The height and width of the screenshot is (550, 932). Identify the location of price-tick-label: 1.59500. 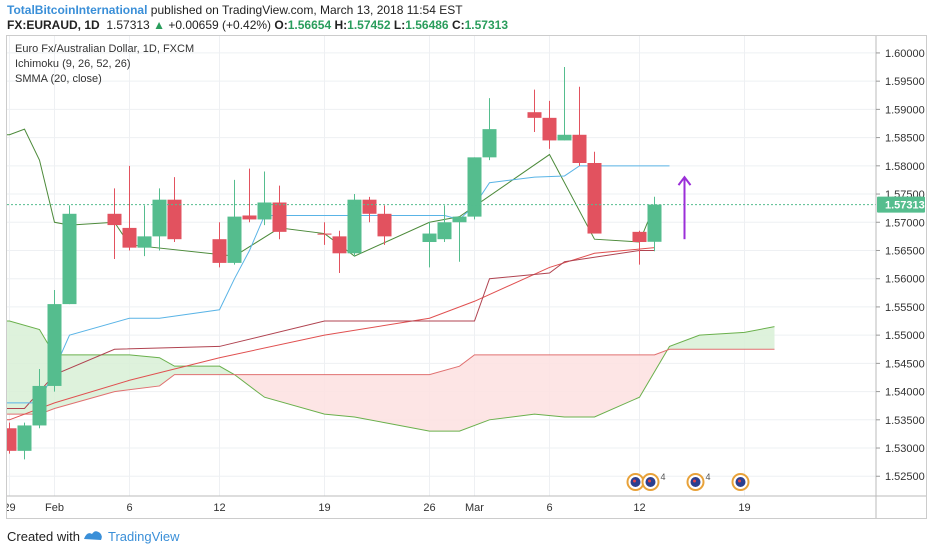
(905, 82).